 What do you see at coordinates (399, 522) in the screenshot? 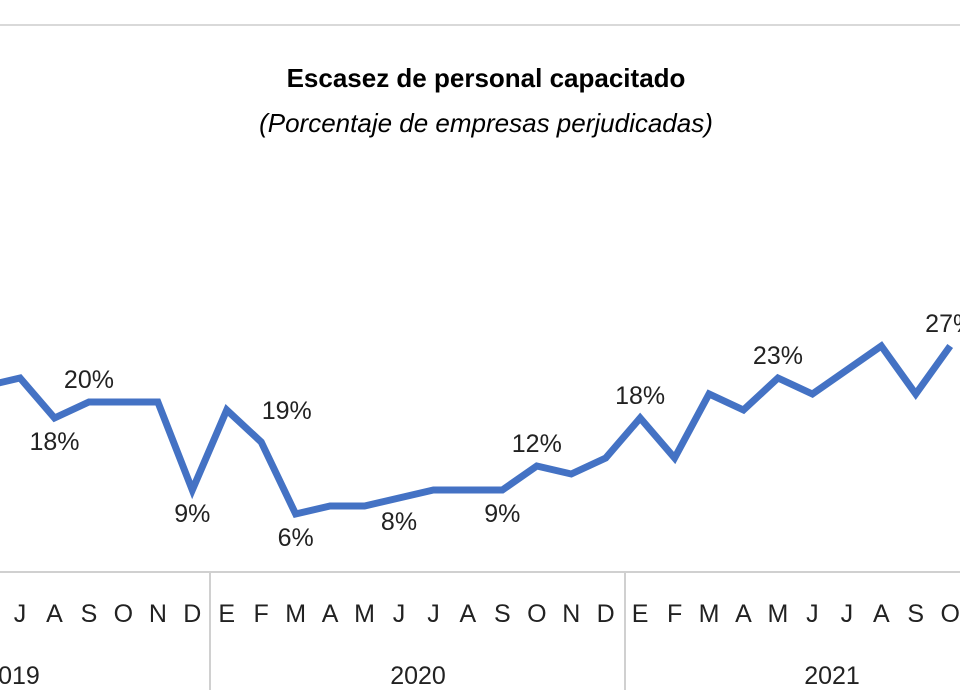
I see `data-label: 8%` at bounding box center [399, 522].